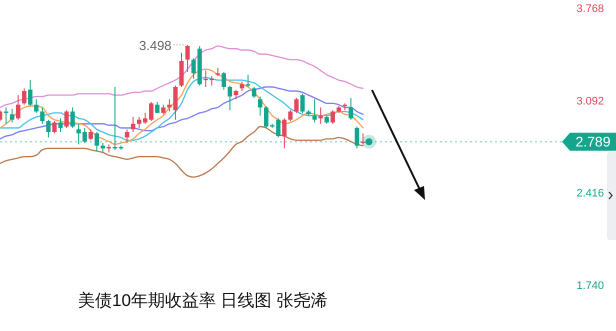 The width and height of the screenshot is (616, 331). What do you see at coordinates (590, 286) in the screenshot?
I see `y-tick-label: 1.740` at bounding box center [590, 286].